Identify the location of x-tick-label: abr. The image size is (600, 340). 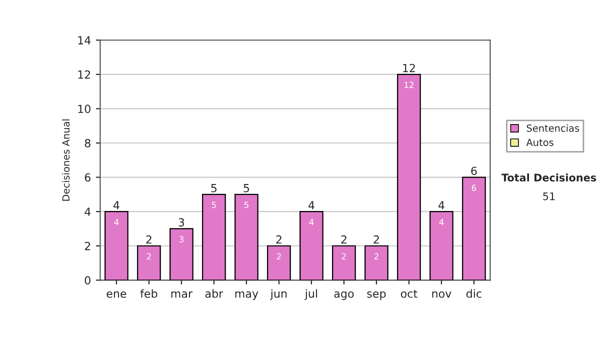
(214, 293).